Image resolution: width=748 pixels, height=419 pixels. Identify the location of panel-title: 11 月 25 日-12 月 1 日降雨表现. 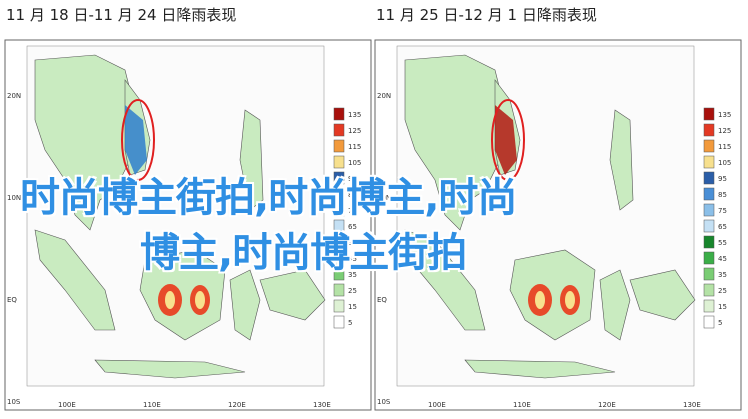
(486, 15).